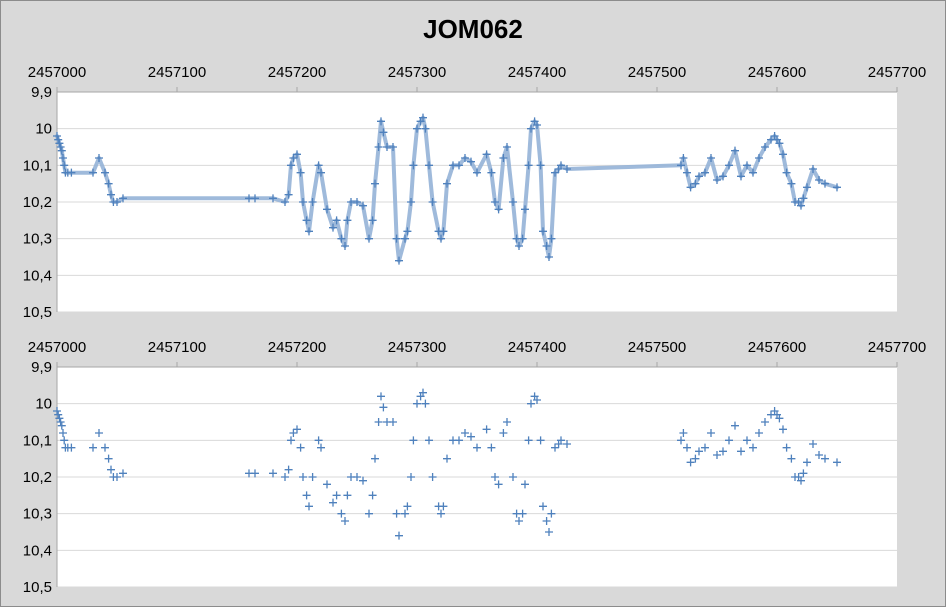 This screenshot has width=946, height=607. Describe the element at coordinates (537, 72) in the screenshot. I see `x-tick-label: 2457400` at that location.